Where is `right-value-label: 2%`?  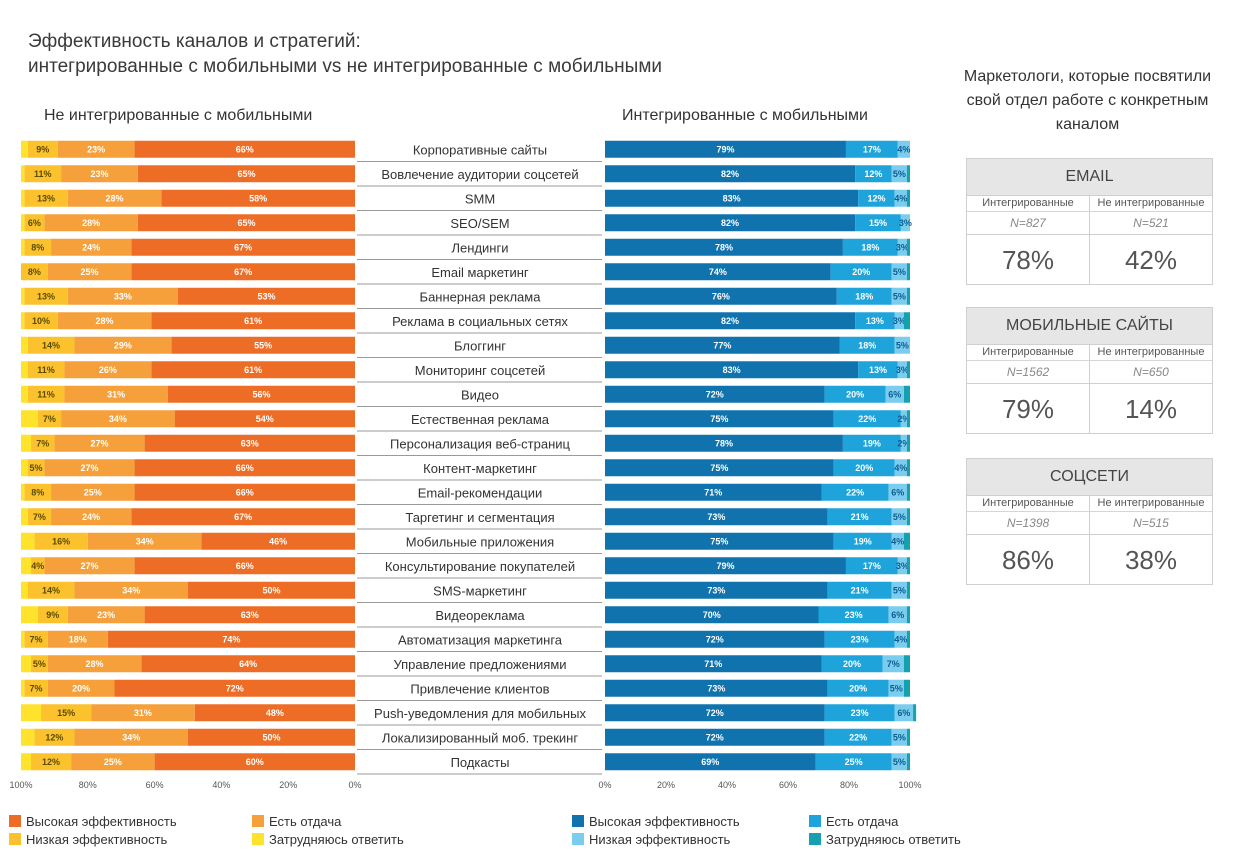 right-value-label: 2% is located at coordinates (903, 443).